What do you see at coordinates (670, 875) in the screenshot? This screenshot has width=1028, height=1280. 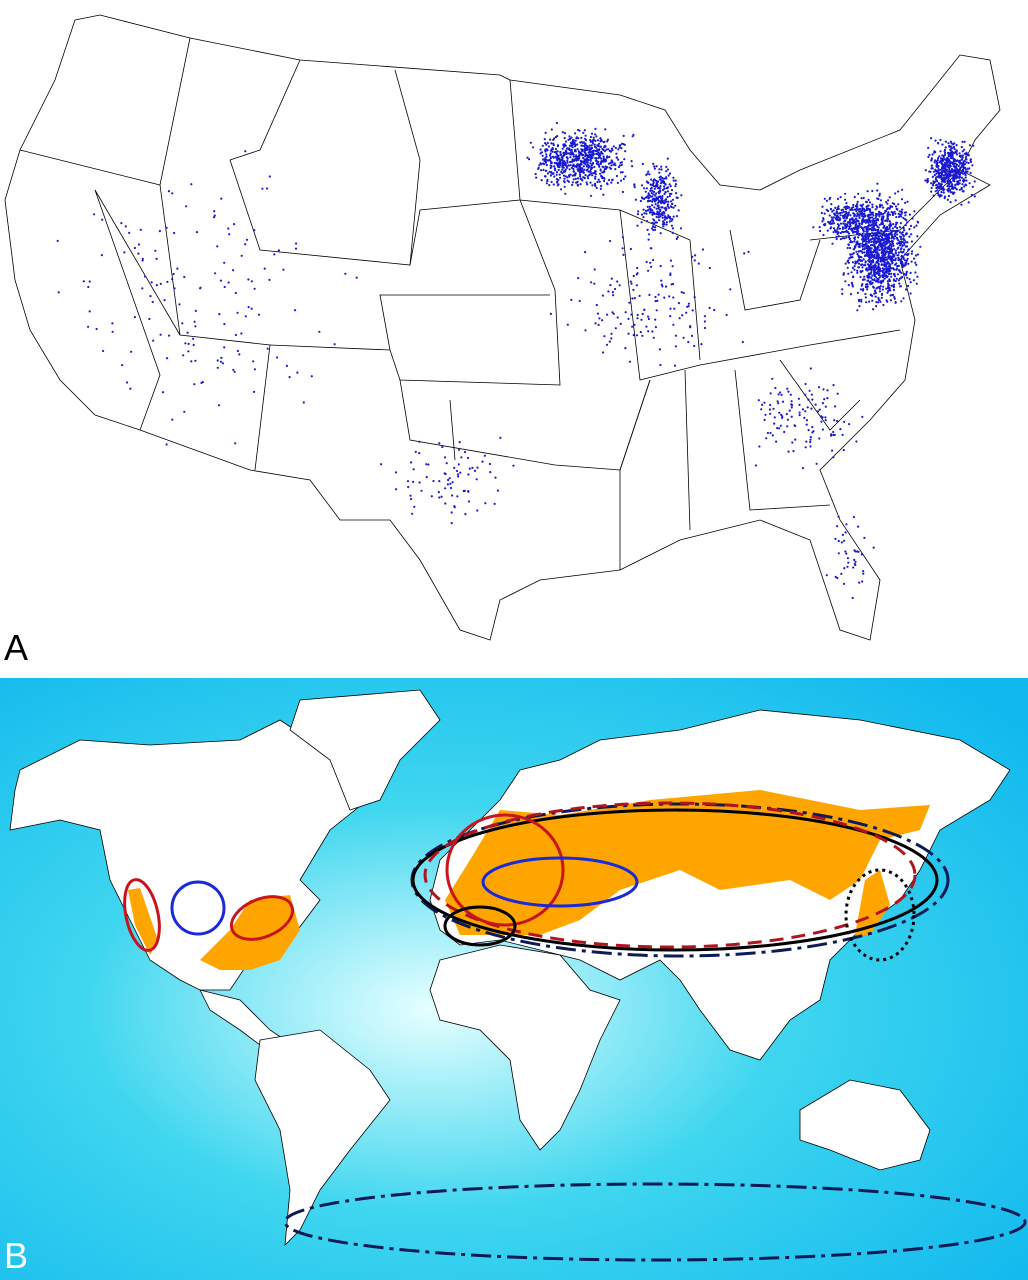 I see `ellipse` at bounding box center [670, 875].